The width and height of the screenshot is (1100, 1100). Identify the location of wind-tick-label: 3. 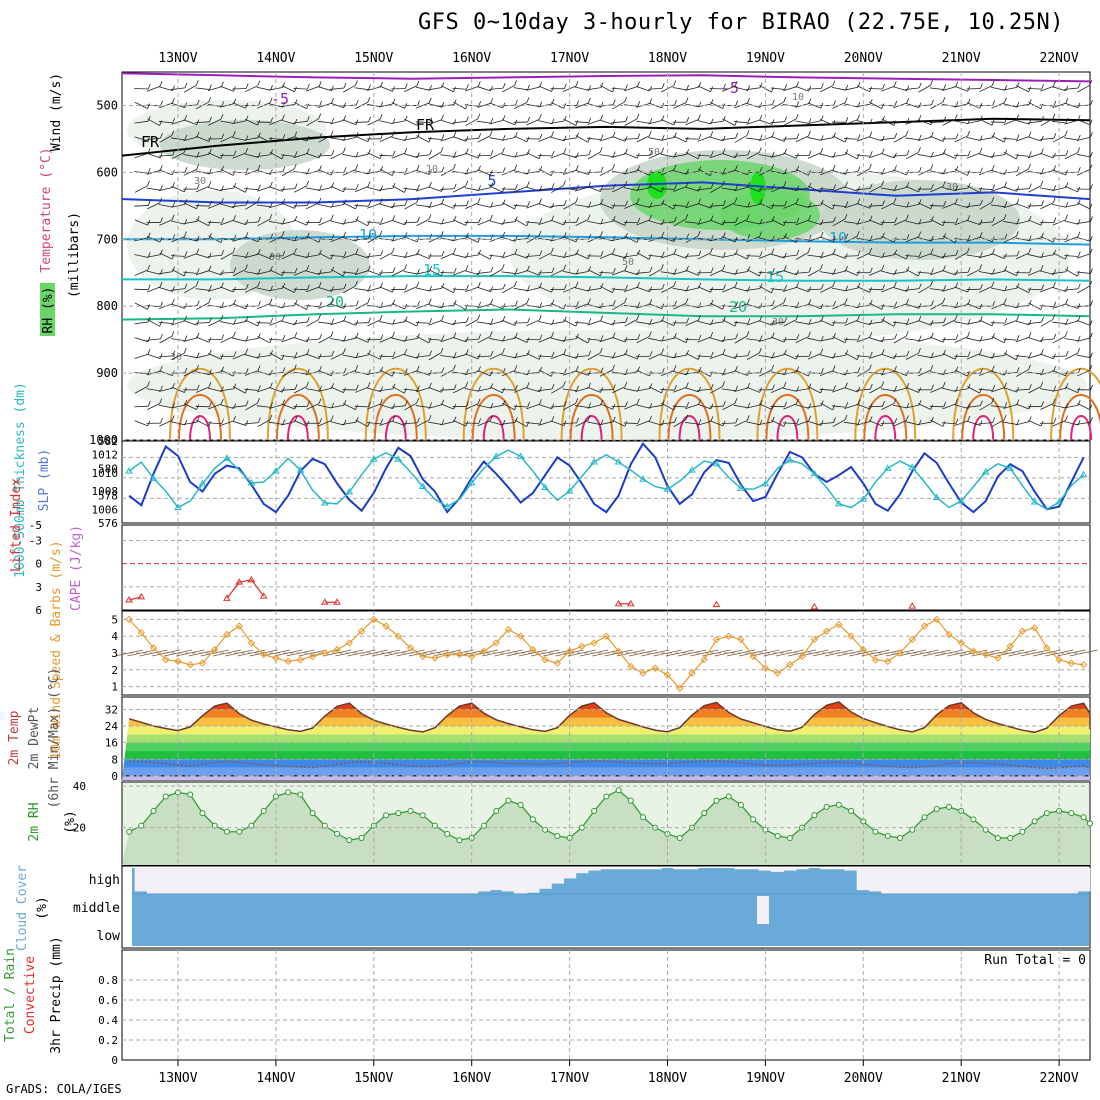
(114, 653).